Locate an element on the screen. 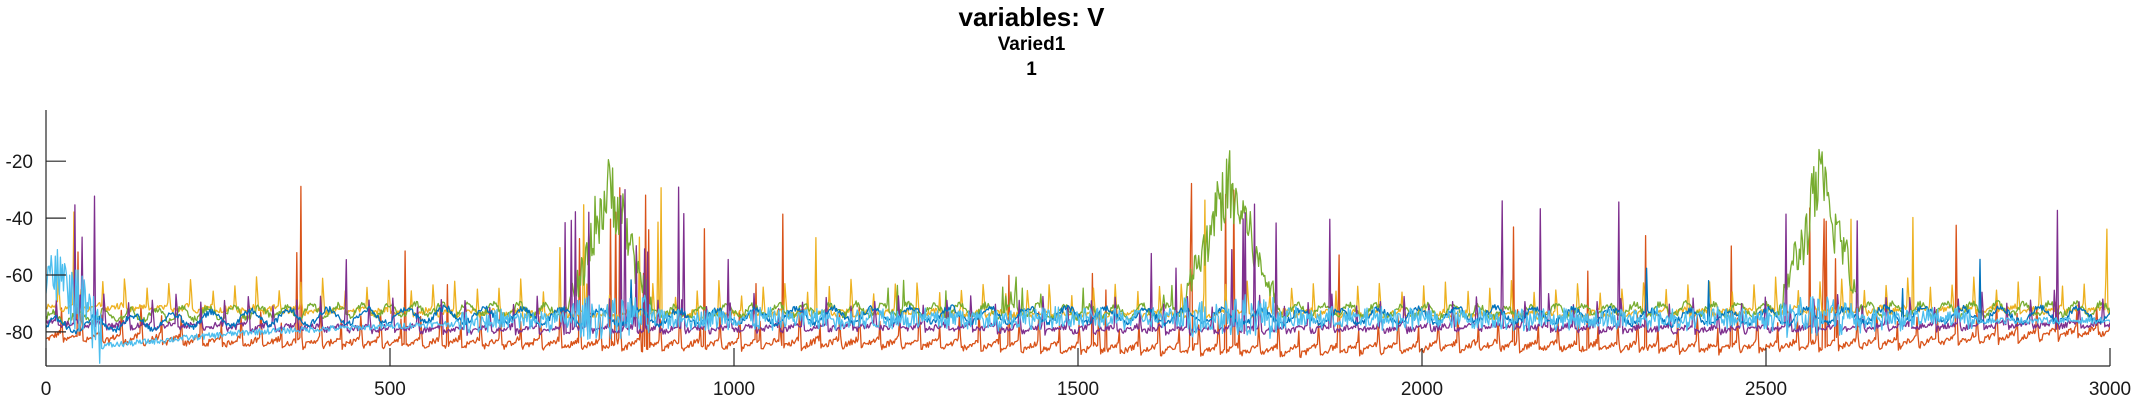 The width and height of the screenshot is (2133, 400). chart-subsubtitle: 1 is located at coordinates (1031, 69).